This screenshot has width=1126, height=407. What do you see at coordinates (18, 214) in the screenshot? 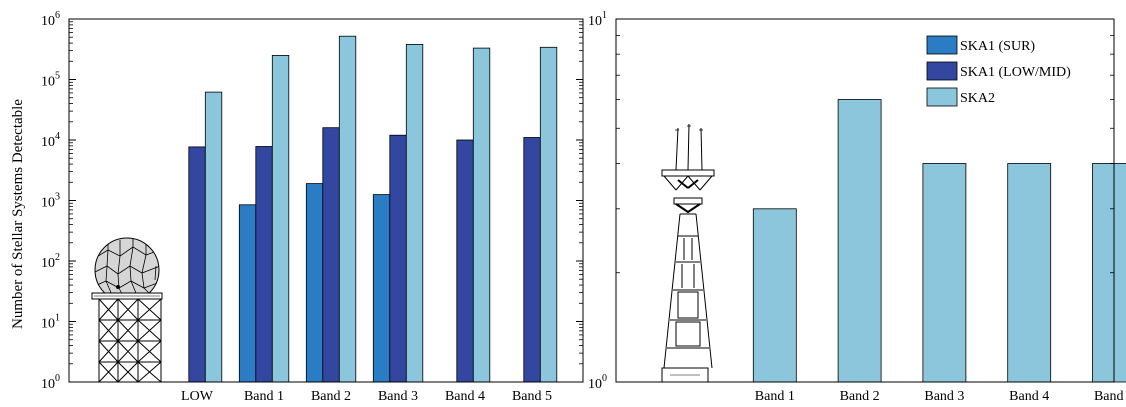
I see `left-y-axis-label: Number of Stellar Systems Detectable` at bounding box center [18, 214].